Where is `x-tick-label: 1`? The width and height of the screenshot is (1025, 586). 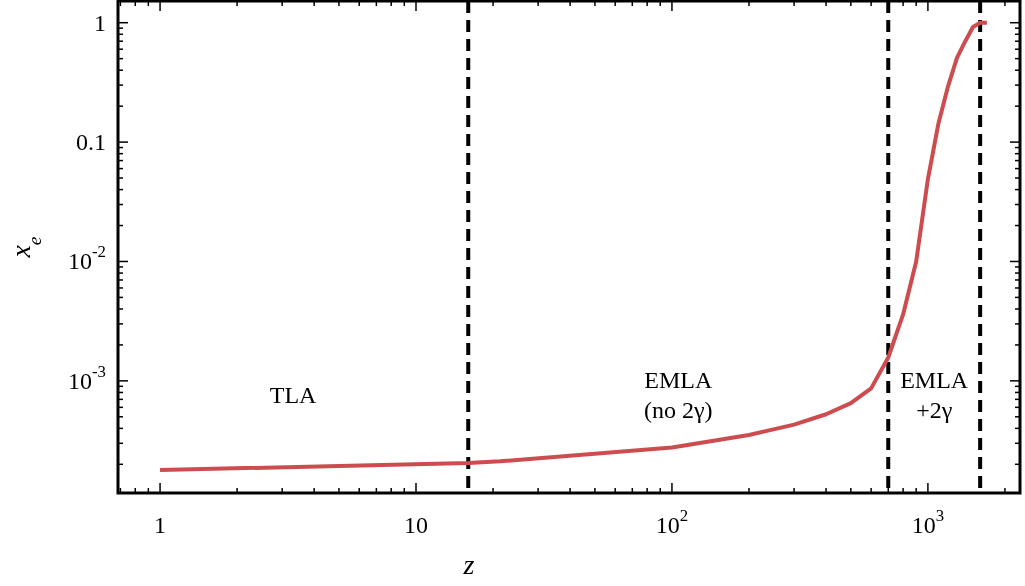 x-tick-label: 1 is located at coordinates (160, 525).